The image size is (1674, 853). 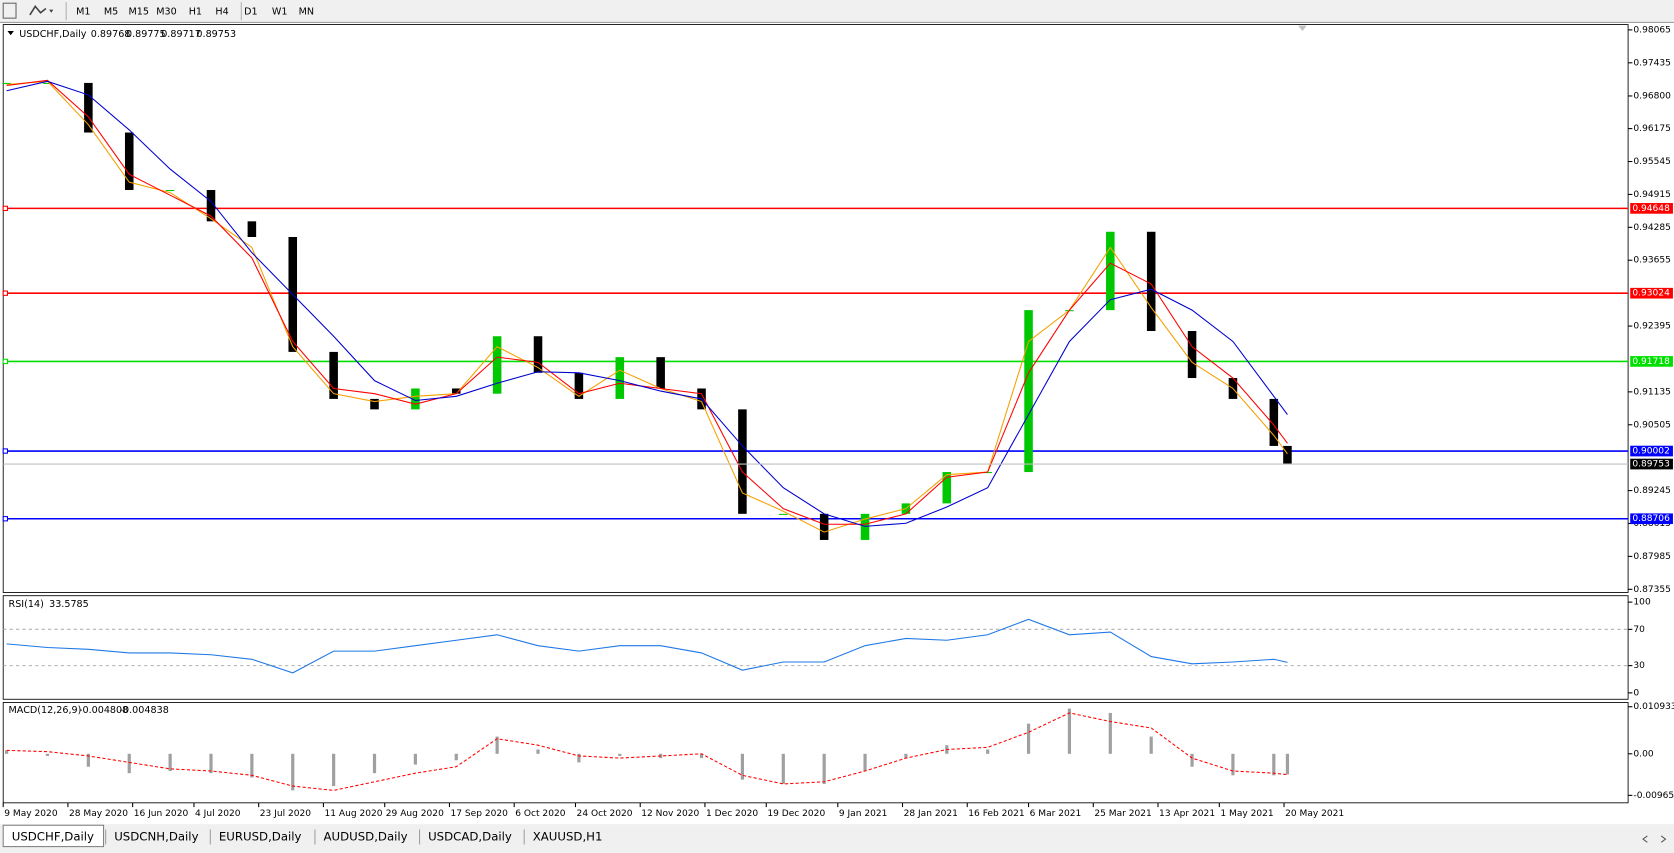 What do you see at coordinates (1653, 707) in the screenshot?
I see `y-tick-label: 0.010933` at bounding box center [1653, 707].